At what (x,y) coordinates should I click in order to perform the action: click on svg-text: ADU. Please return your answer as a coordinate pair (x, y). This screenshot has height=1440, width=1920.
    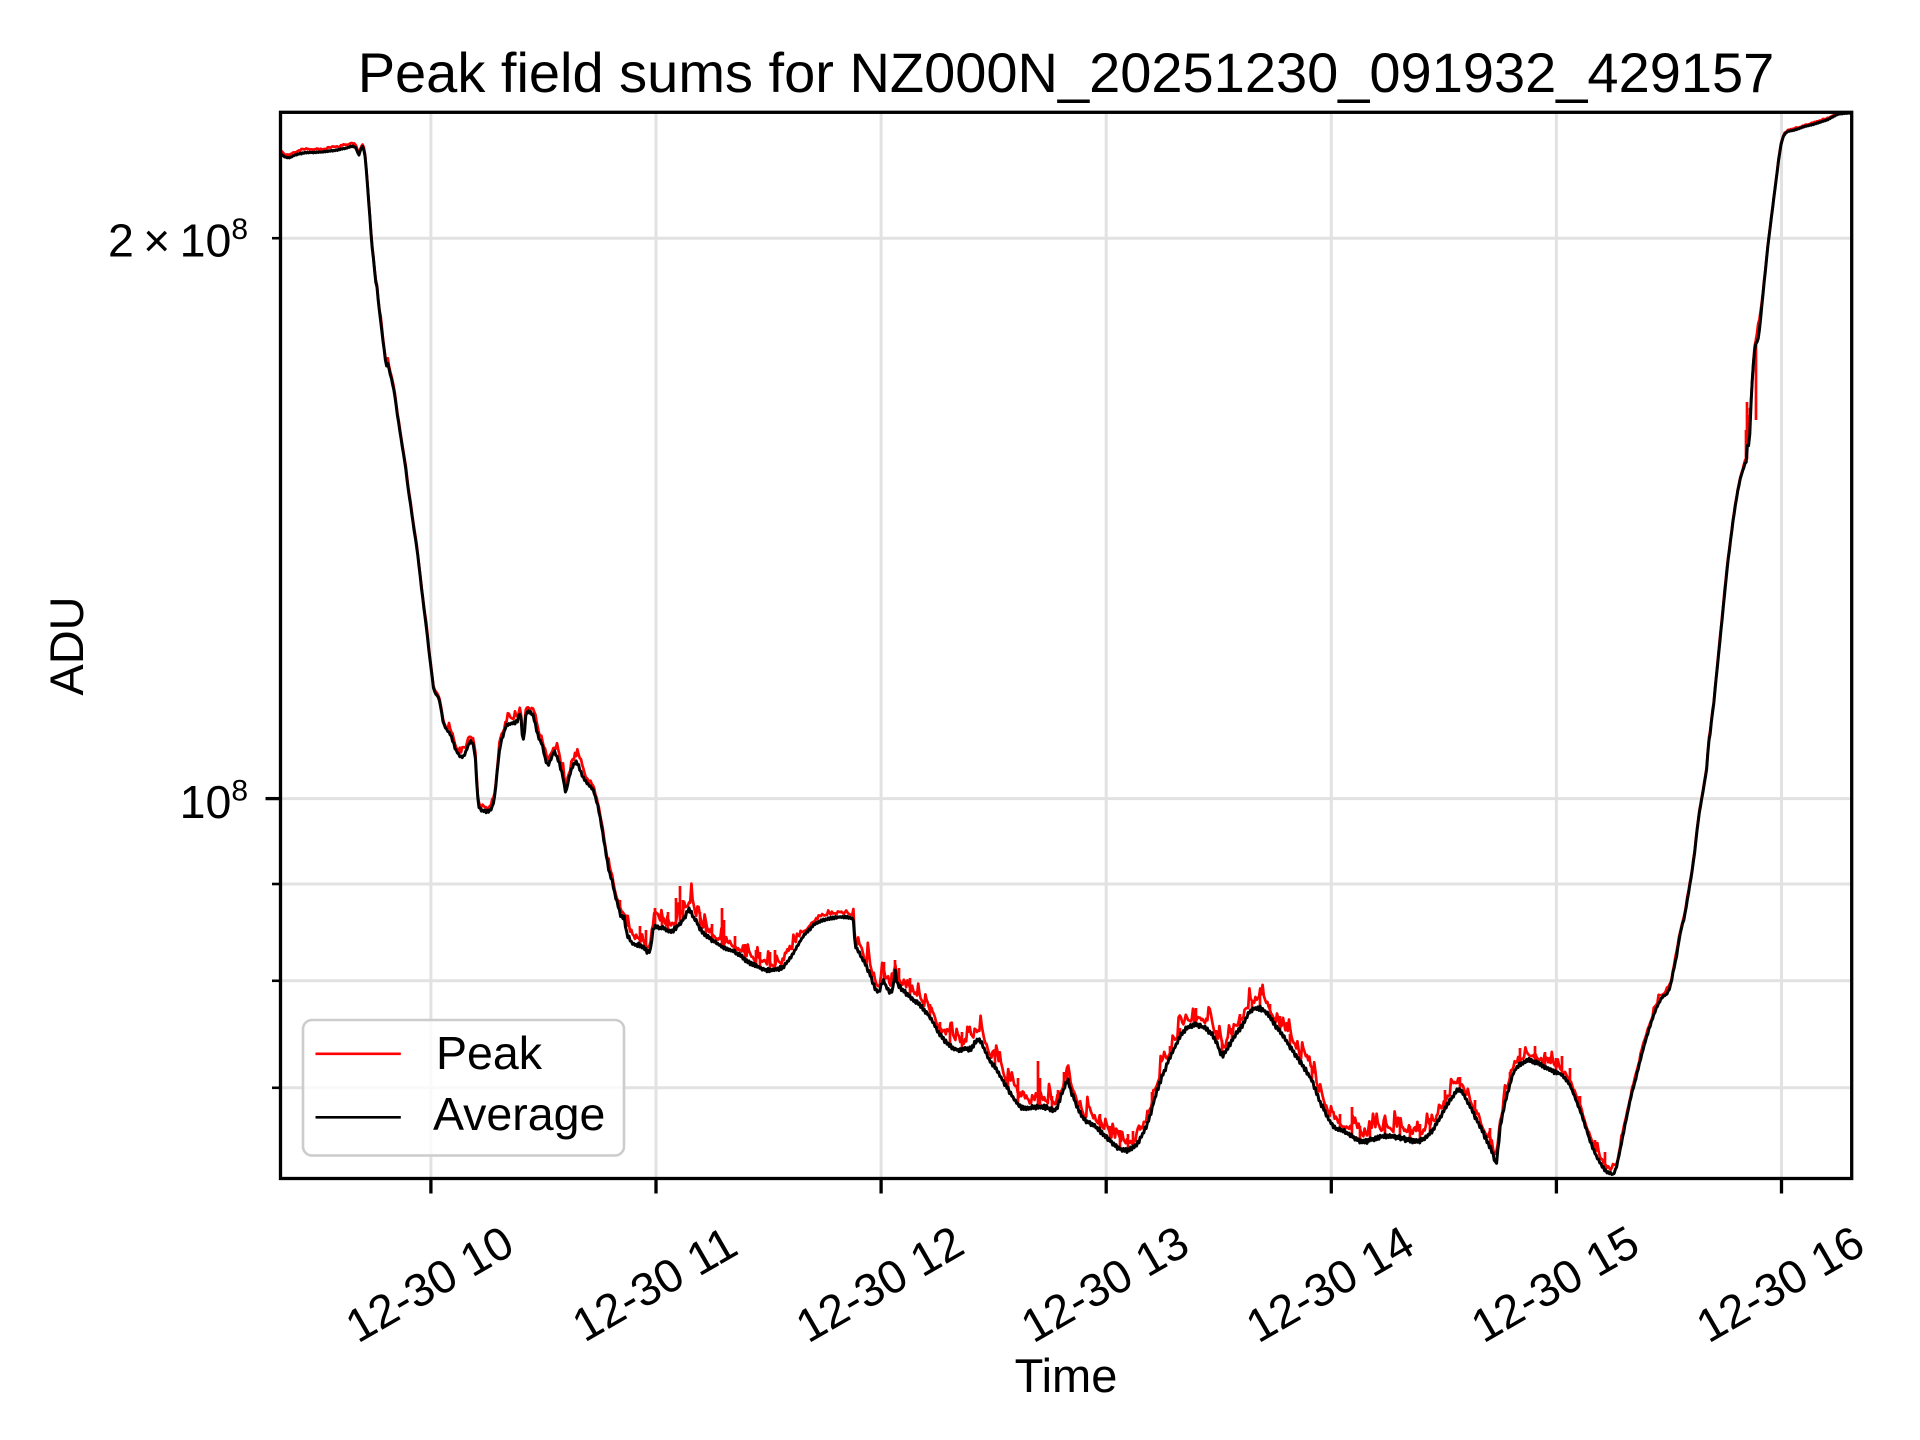
    Looking at the image, I should click on (66, 645).